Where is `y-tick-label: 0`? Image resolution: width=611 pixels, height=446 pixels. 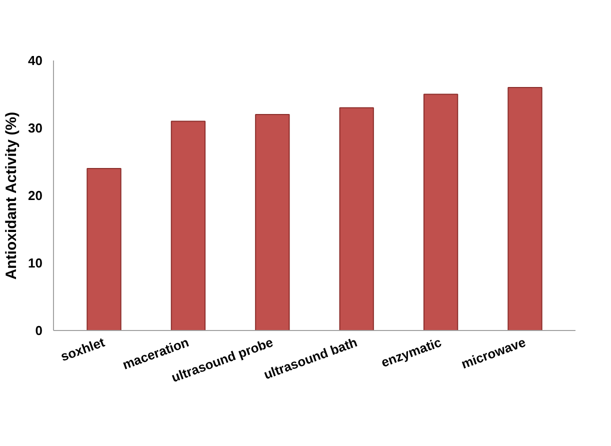
y-tick-label: 0 is located at coordinates (39, 330).